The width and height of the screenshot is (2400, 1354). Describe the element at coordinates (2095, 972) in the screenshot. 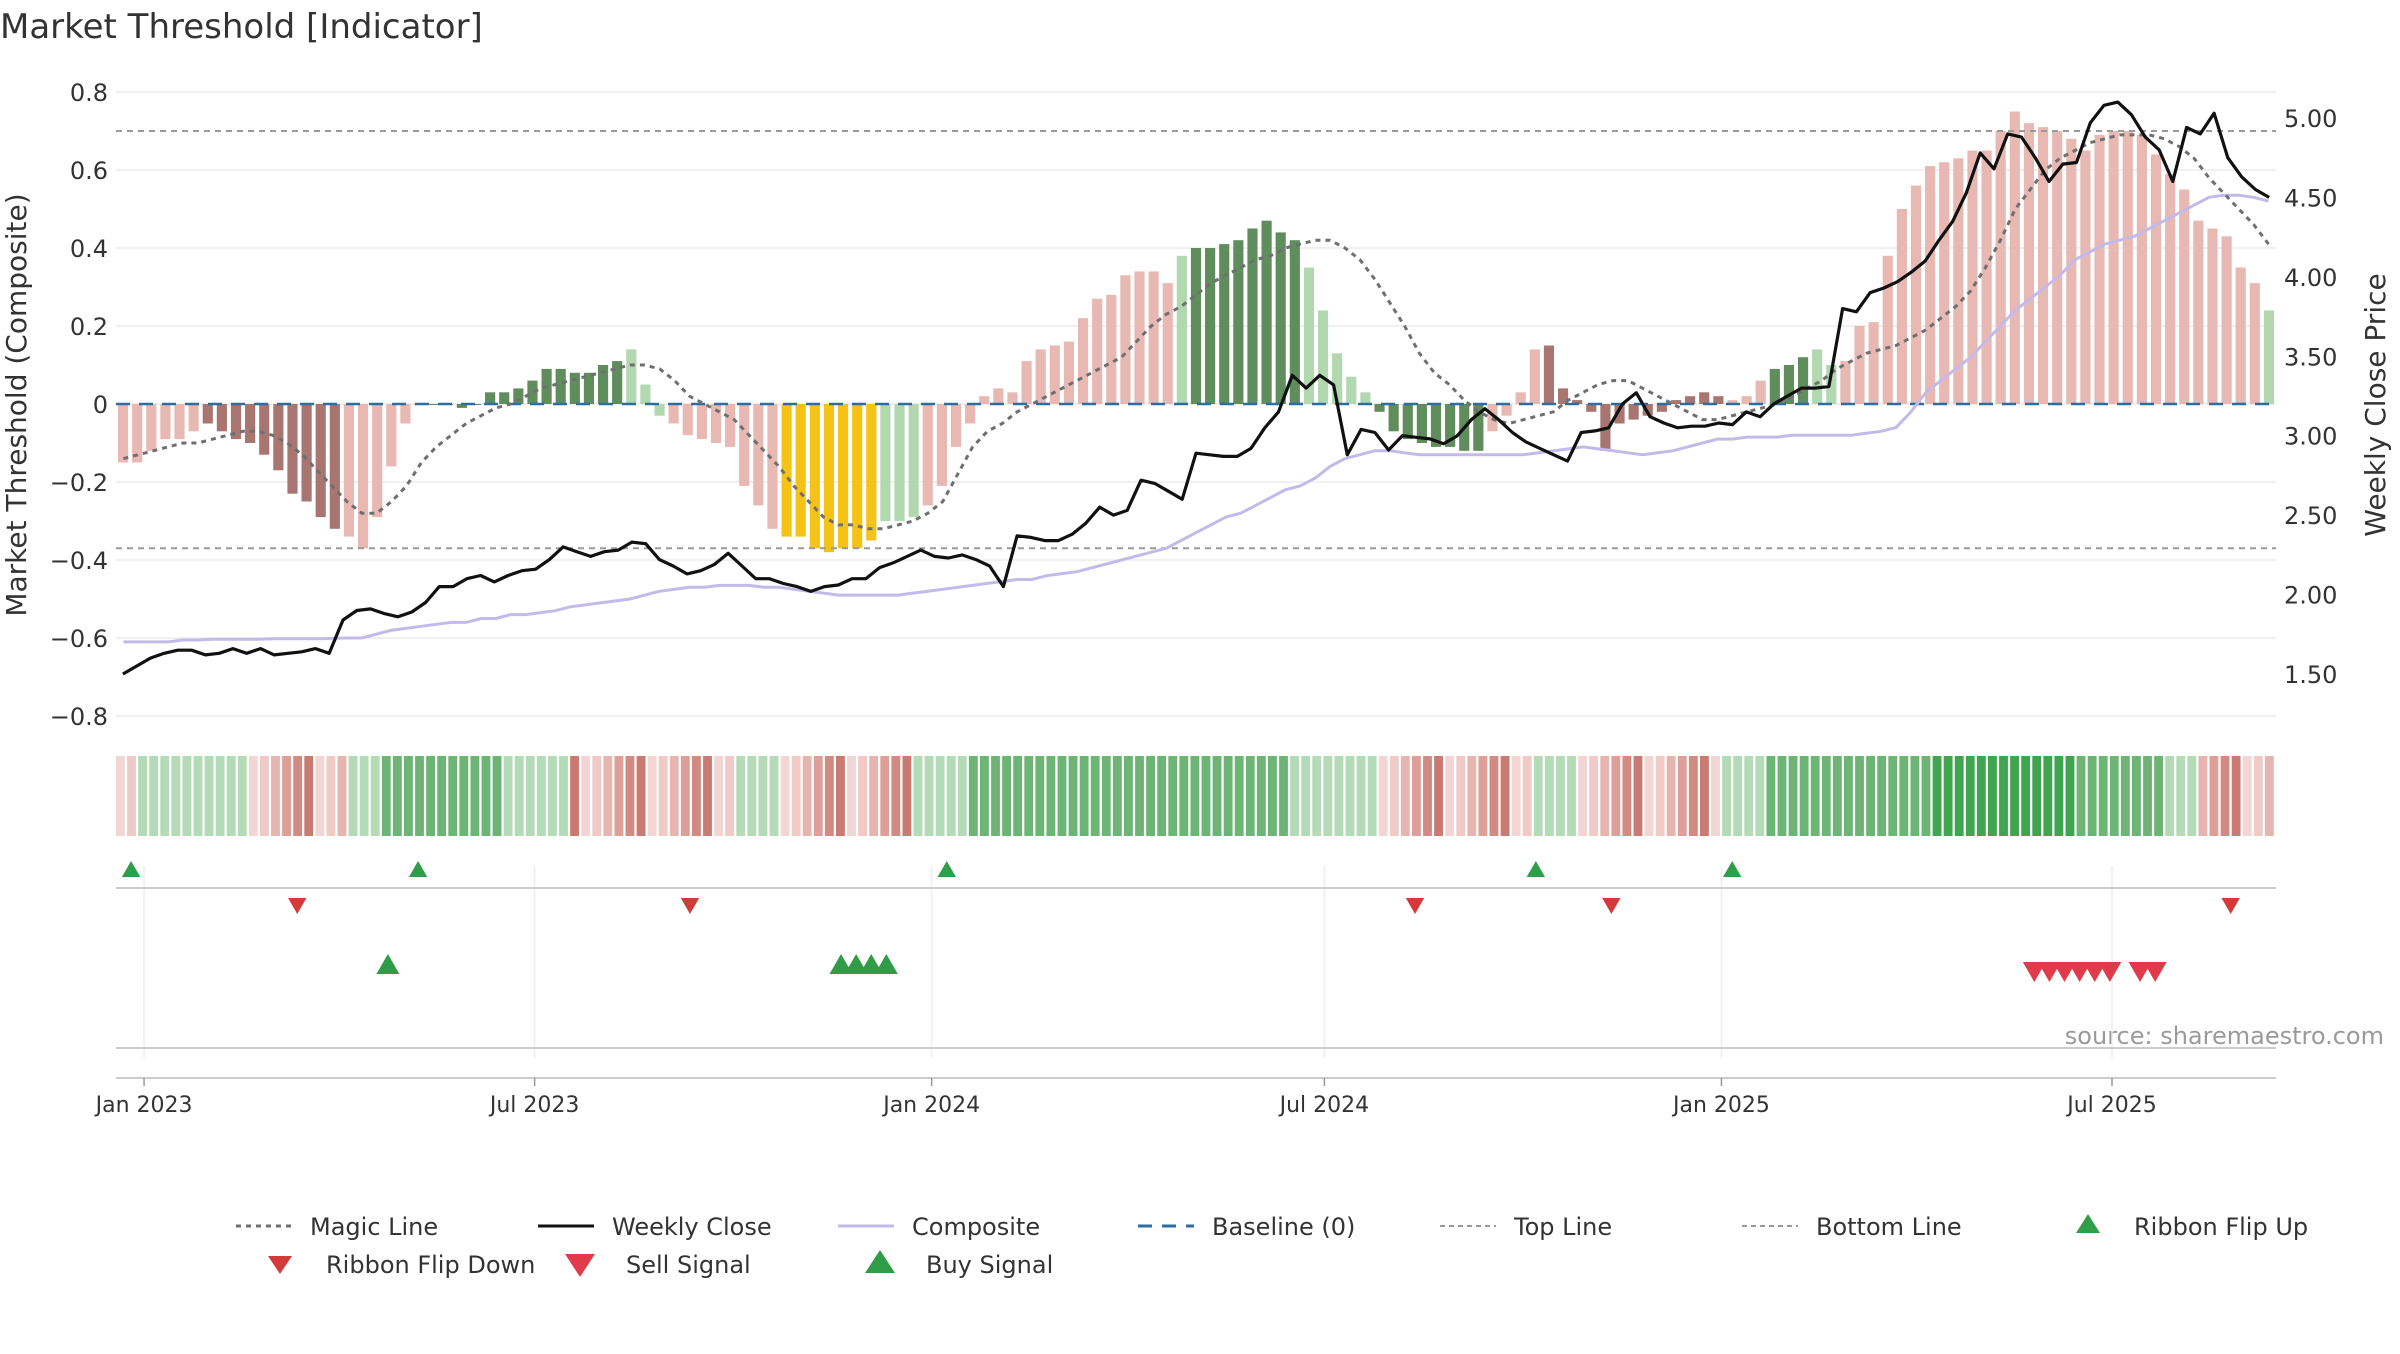

I see `sell-signal-marker` at that location.